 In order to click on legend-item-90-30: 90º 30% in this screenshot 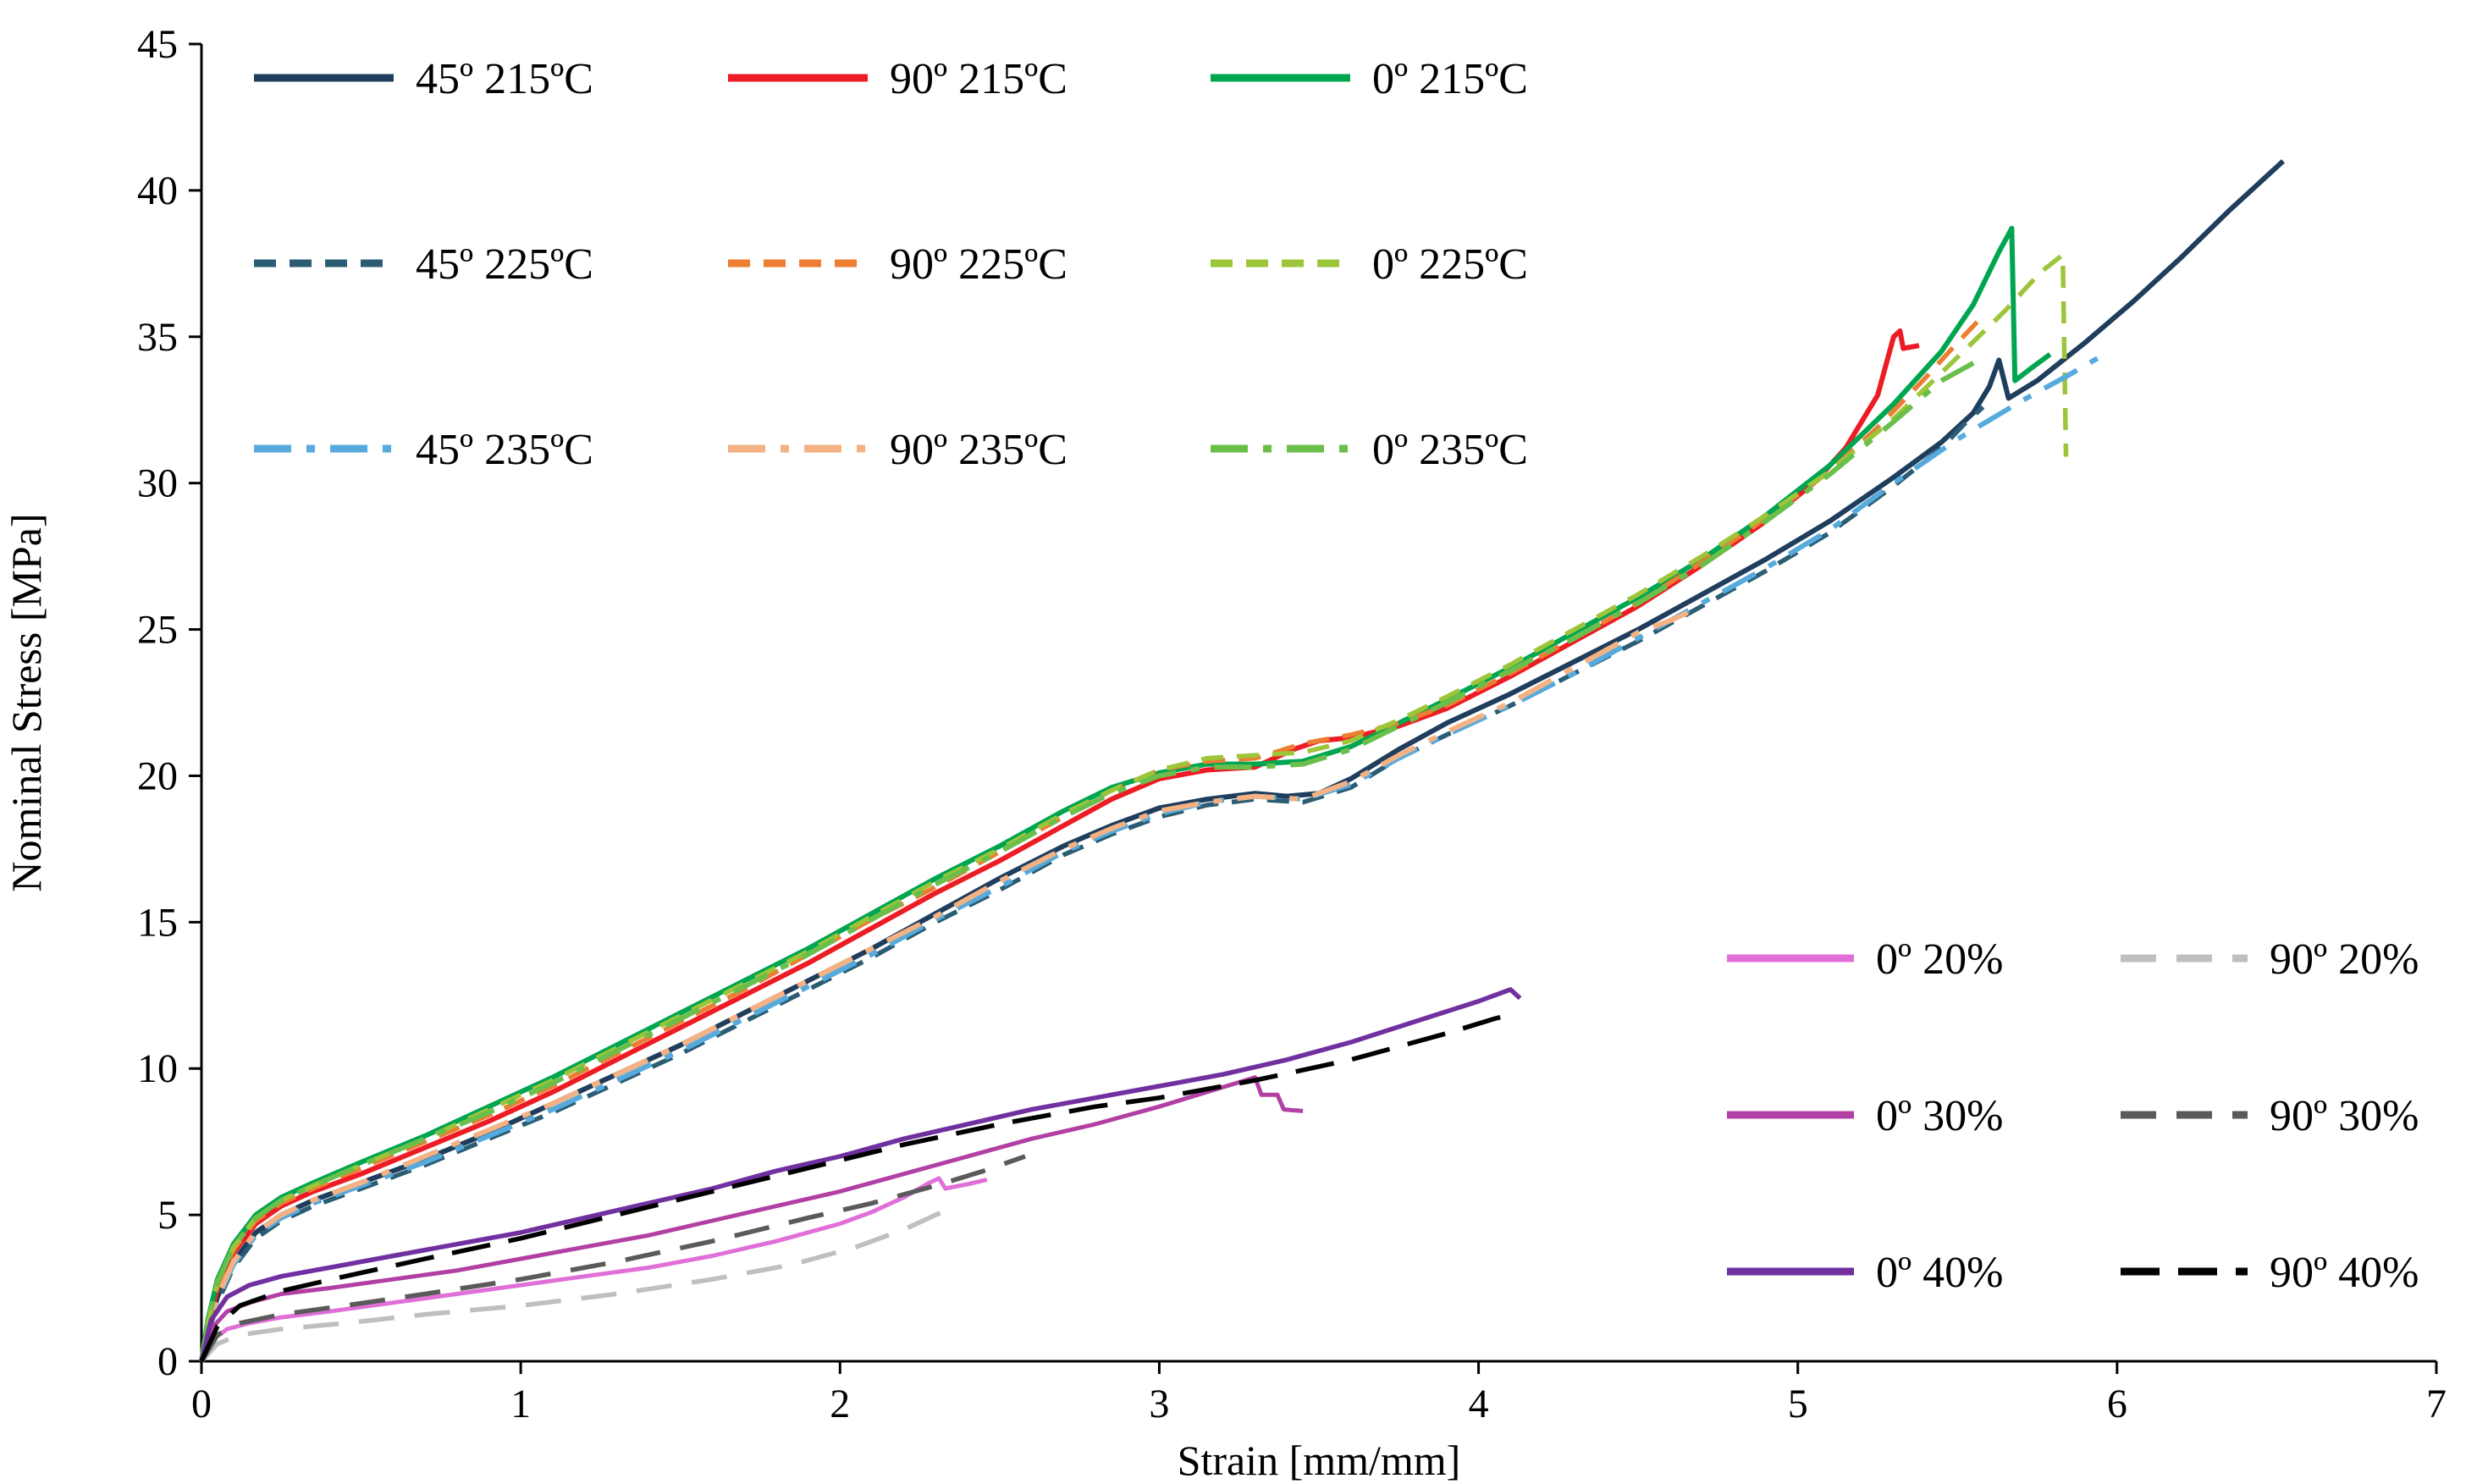, I will do `click(2270, 1116)`.